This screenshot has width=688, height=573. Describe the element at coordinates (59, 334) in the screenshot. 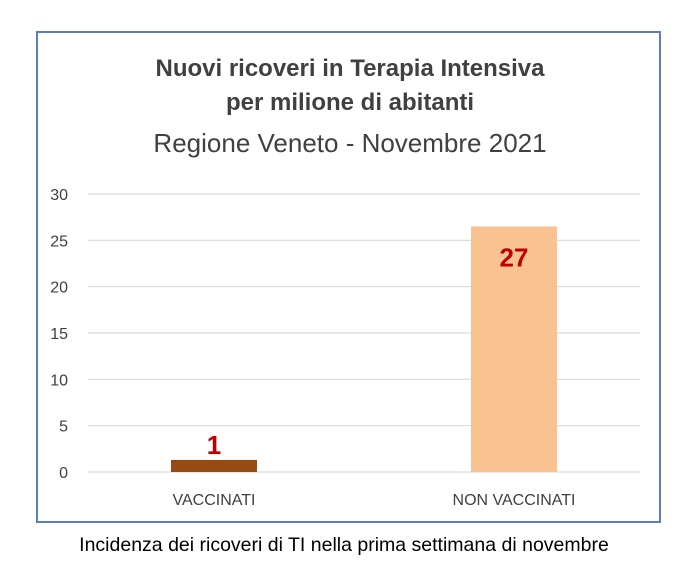

I see `y-tick-label: 15` at that location.